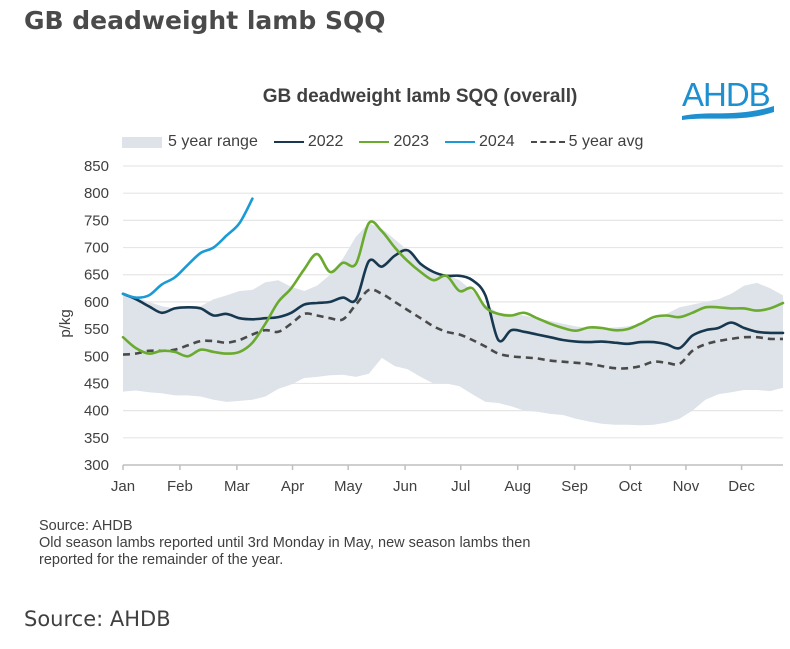  What do you see at coordinates (460, 142) in the screenshot?
I see `legend-swatch-2024` at bounding box center [460, 142].